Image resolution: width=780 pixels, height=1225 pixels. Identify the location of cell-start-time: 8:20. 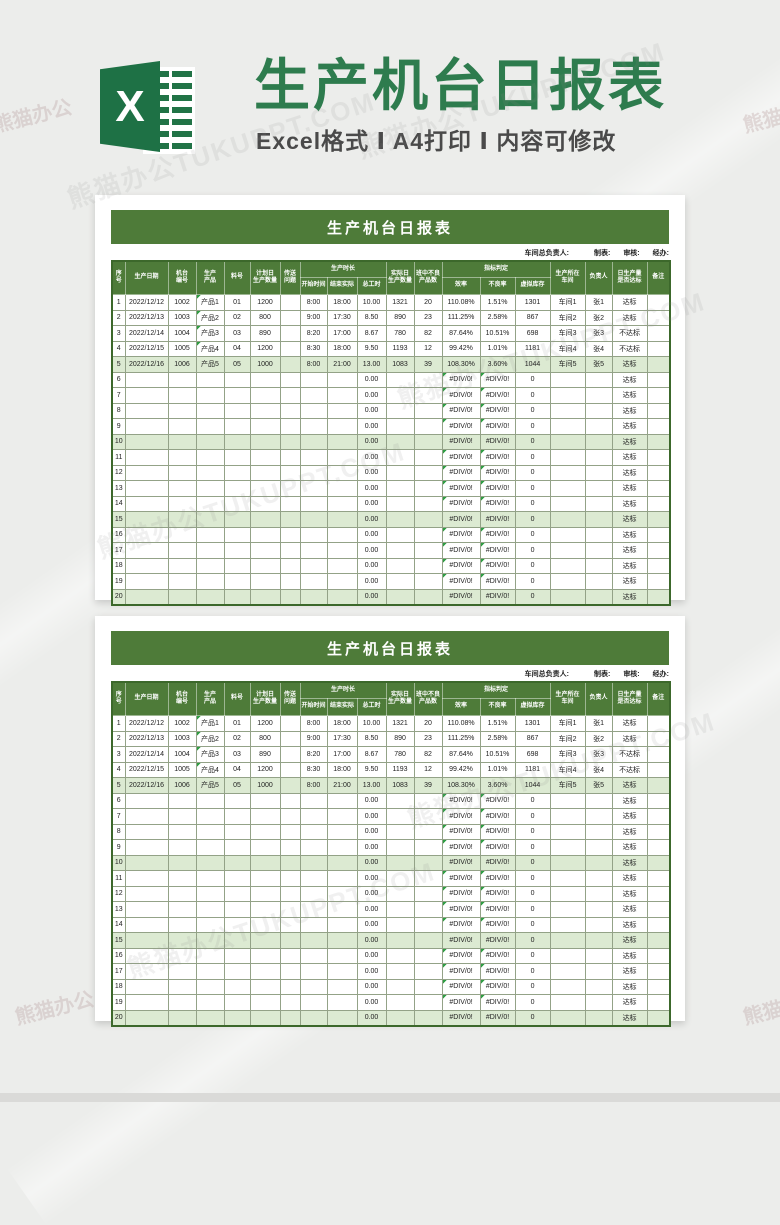
(313, 333).